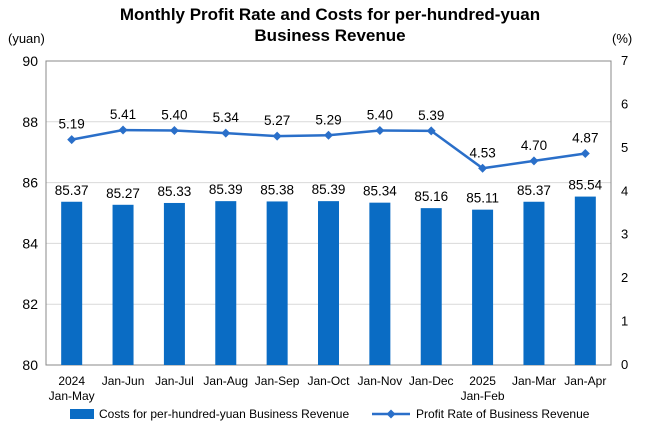  I want to click on legend-line-marker, so click(391, 414).